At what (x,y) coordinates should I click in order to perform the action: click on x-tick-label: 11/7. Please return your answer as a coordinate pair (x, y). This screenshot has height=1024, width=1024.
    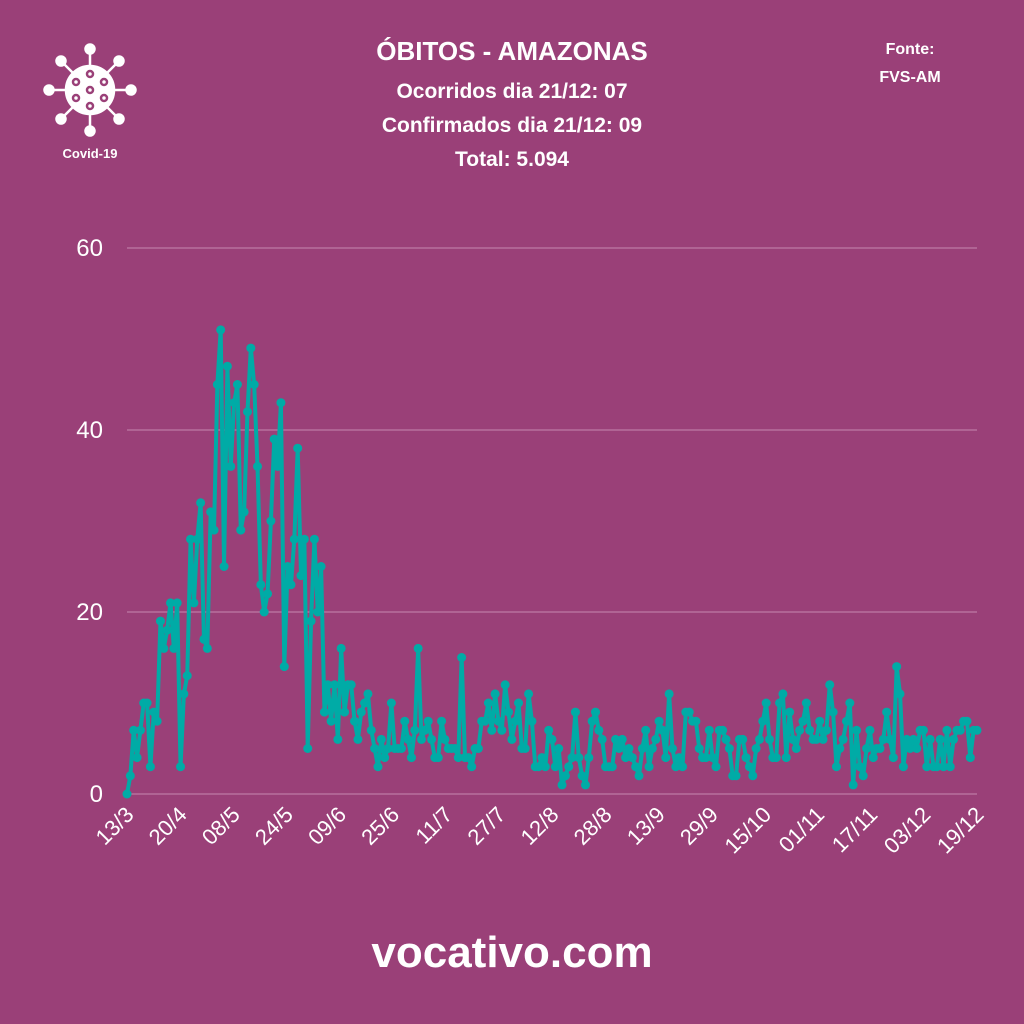
    Looking at the image, I should click on (433, 825).